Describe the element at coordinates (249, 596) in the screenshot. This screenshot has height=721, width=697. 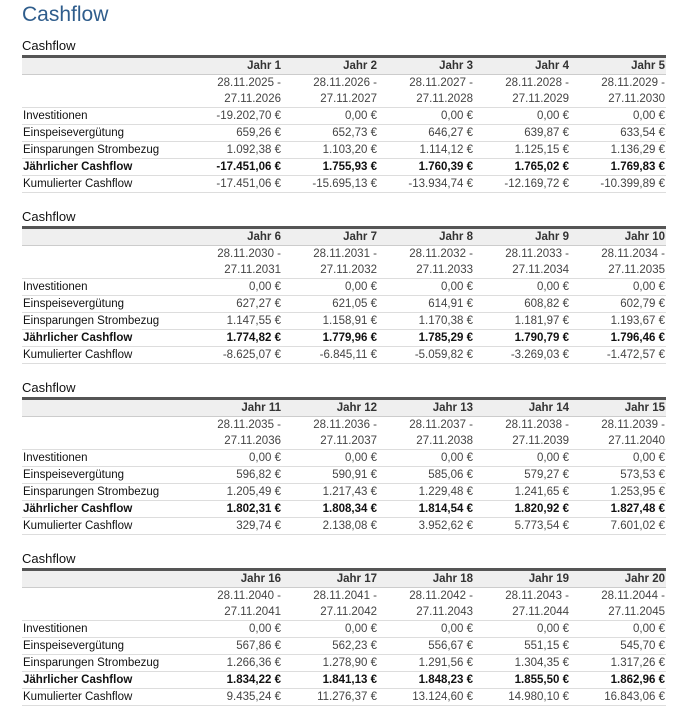
I see `date-from: 28.11.2040 -` at that location.